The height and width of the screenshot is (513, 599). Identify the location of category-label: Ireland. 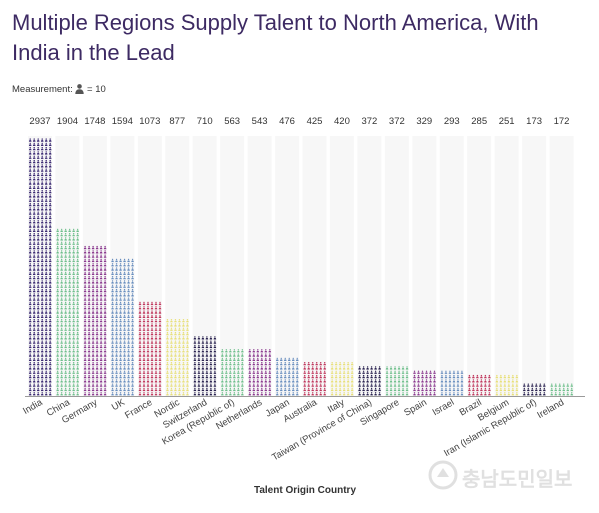
(550, 409).